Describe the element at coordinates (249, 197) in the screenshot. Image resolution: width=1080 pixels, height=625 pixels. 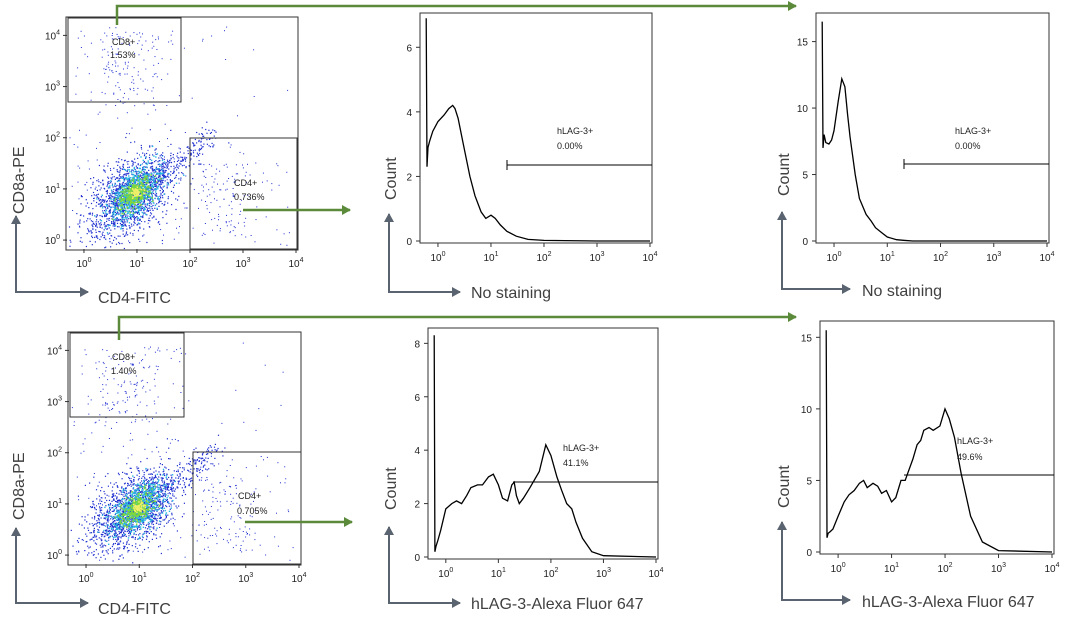
I see `gate-cd4-top-value: 0.736%` at that location.